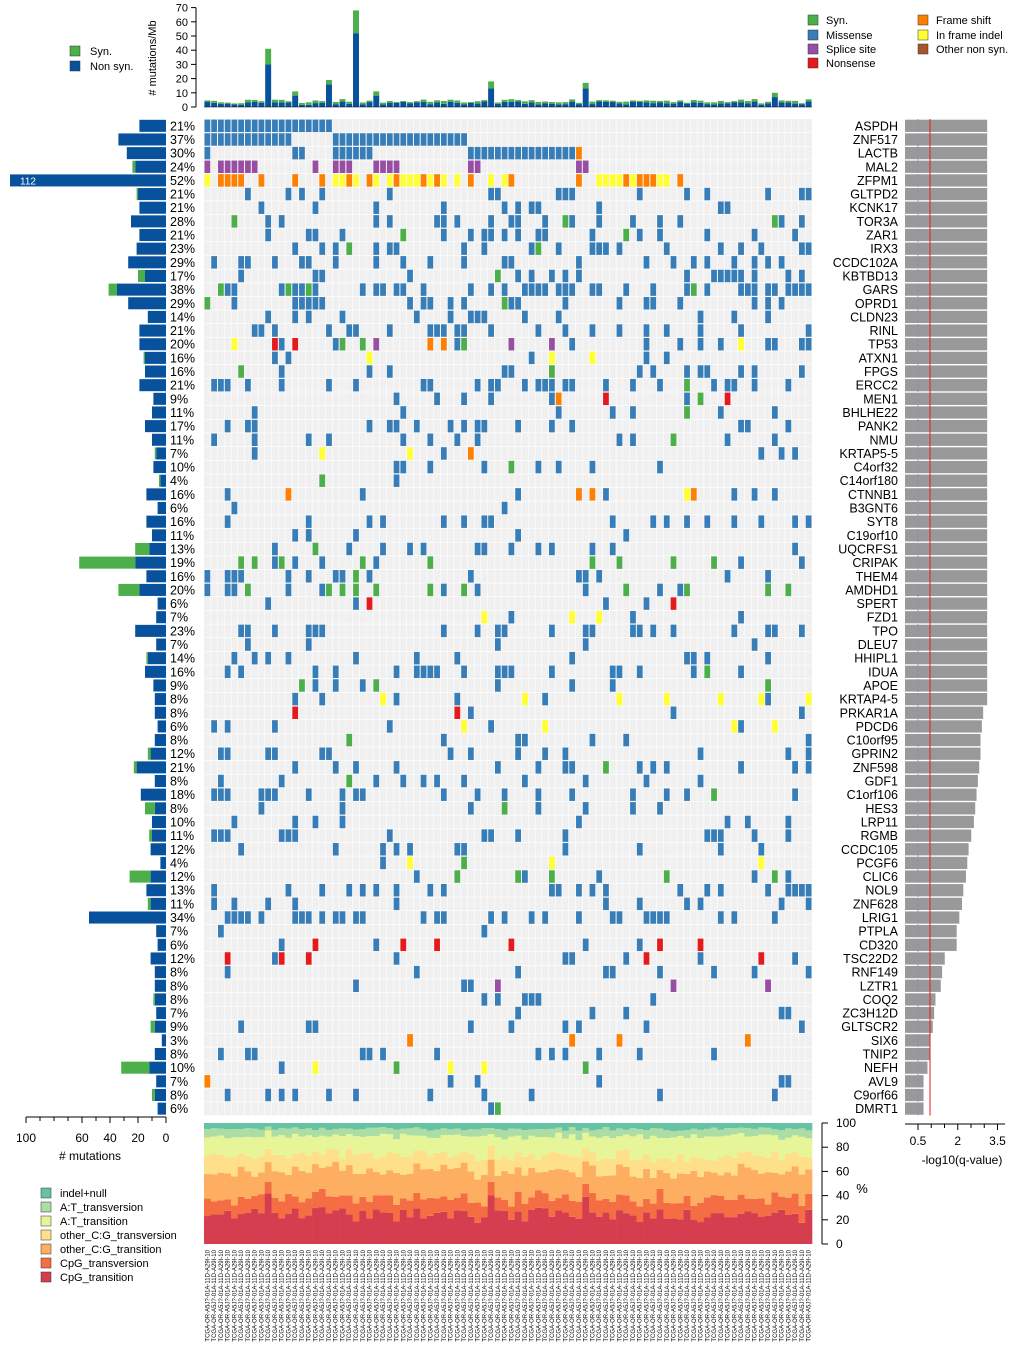 Image resolution: width=1020 pixels, height=1356 pixels. What do you see at coordinates (182, 891) in the screenshot?
I see `percent-label: 13%` at bounding box center [182, 891].